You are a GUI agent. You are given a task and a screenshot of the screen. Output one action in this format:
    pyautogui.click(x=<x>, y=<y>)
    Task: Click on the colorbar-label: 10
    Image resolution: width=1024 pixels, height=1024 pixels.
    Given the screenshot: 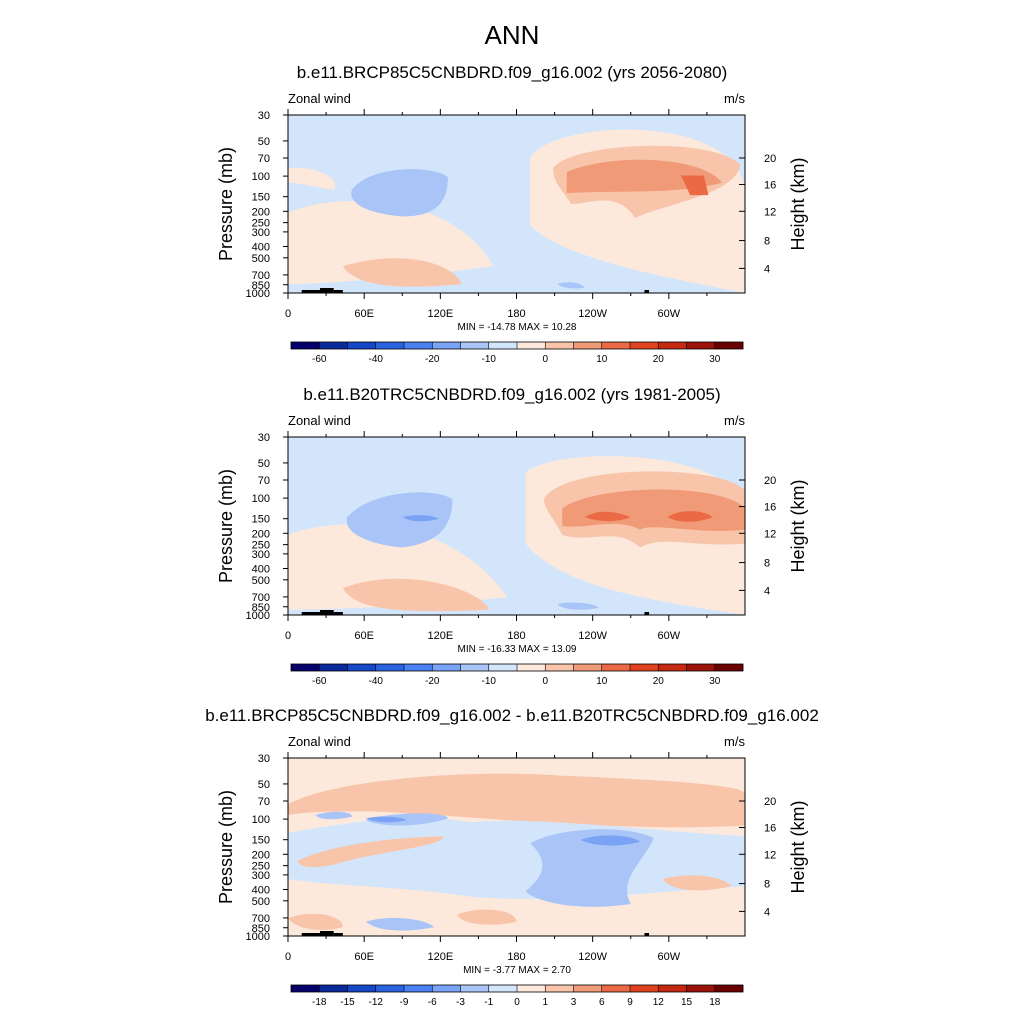 What is the action you would take?
    pyautogui.click(x=602, y=681)
    